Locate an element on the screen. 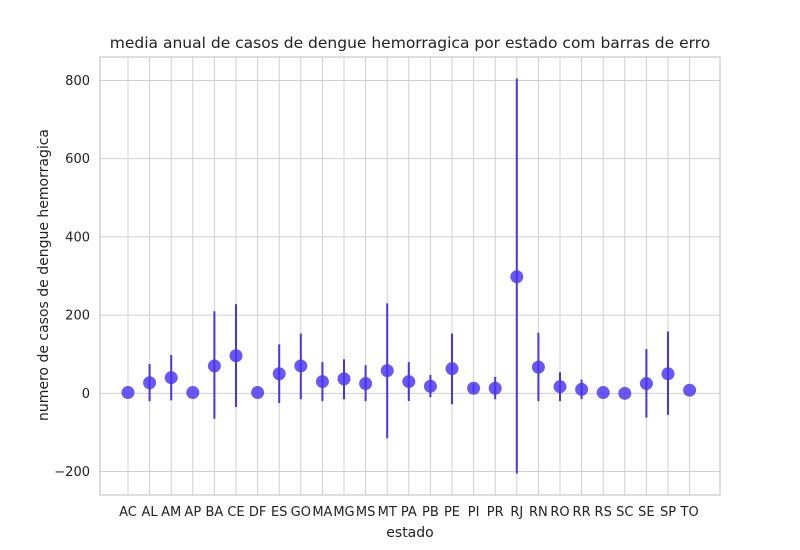 The image size is (800, 550). data-point-MA is located at coordinates (322, 382).